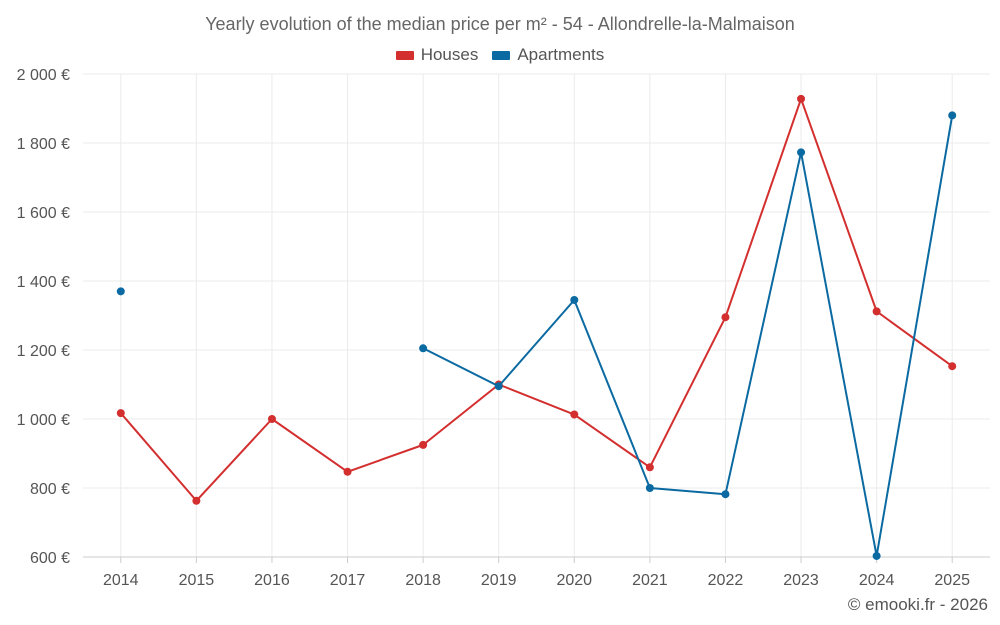 This screenshot has width=1000, height=625. I want to click on y-tick-label: 1 600 €, so click(43, 213).